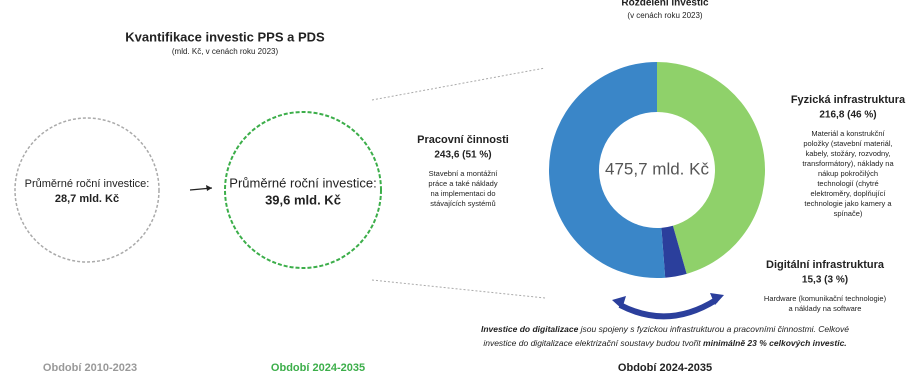 This screenshot has height=379, width=913. Describe the element at coordinates (303, 199) in the screenshot. I see `future-value: 39,6 mld. Kč` at that location.